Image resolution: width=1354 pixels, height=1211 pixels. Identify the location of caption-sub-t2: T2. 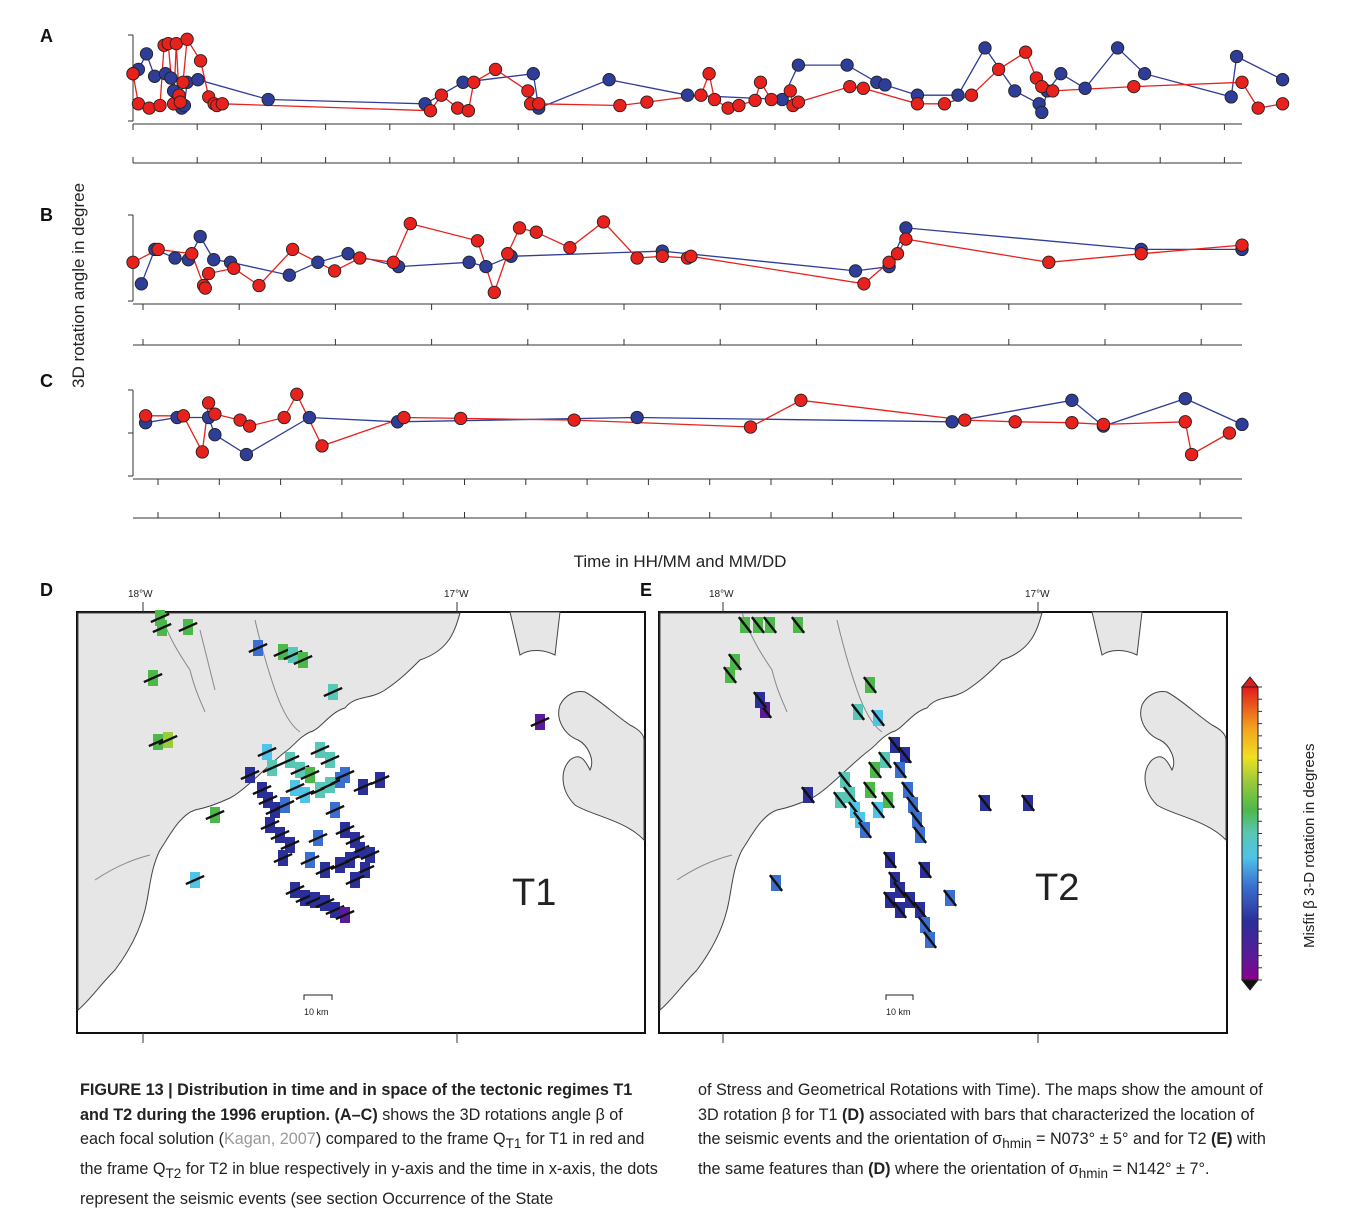
(173, 1174).